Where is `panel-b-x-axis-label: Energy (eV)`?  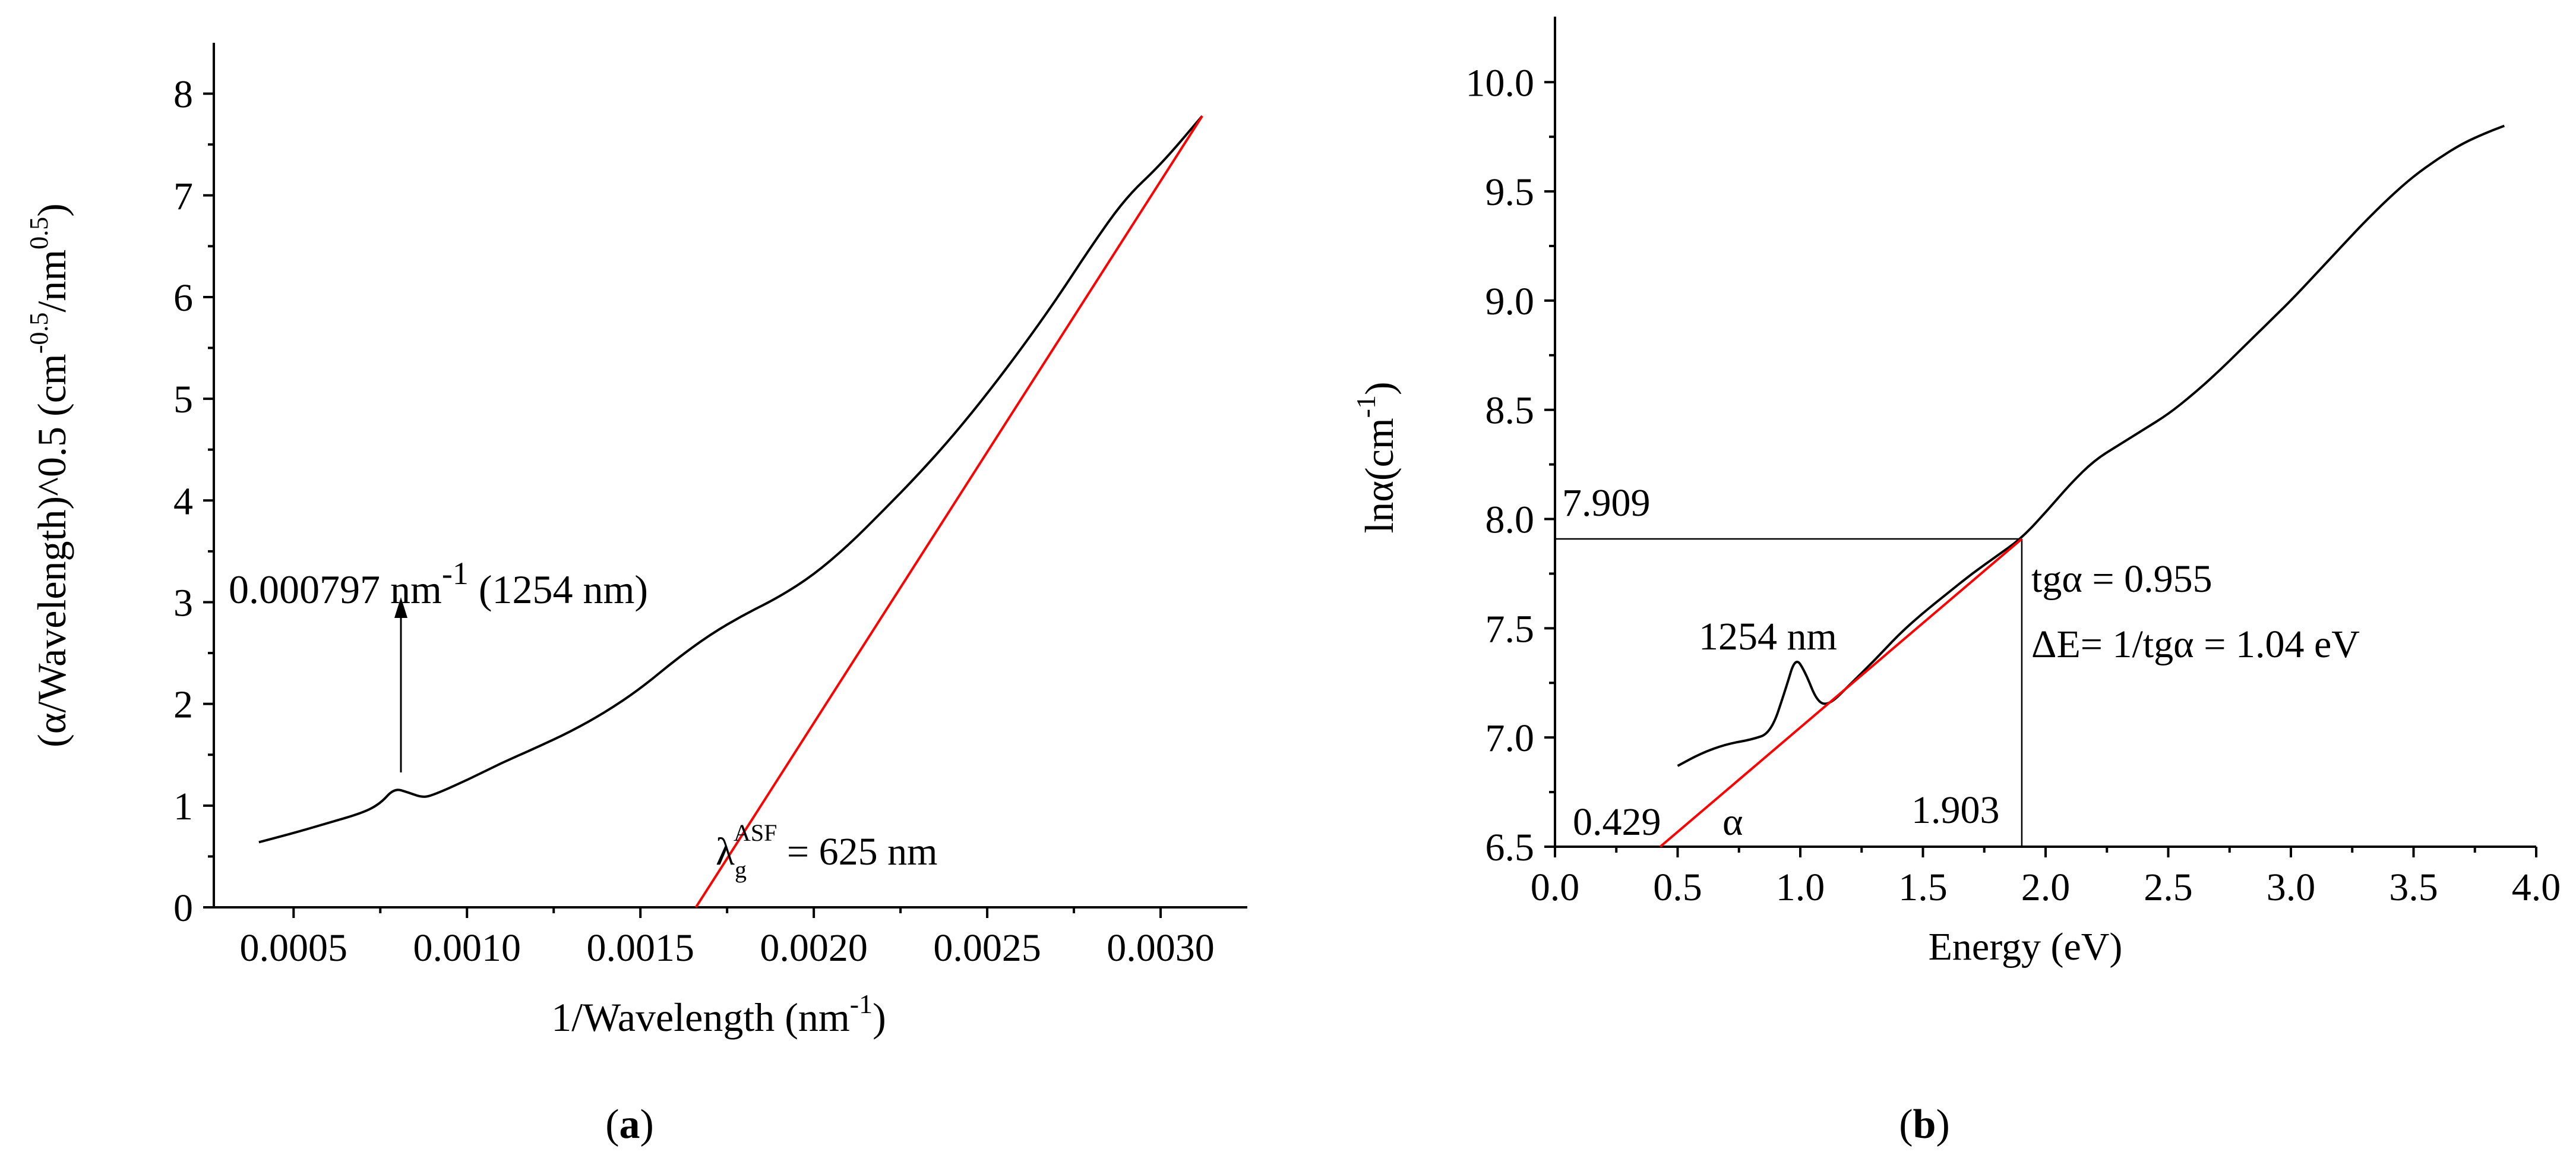
panel-b-x-axis-label: Energy (eV) is located at coordinates (2026, 947).